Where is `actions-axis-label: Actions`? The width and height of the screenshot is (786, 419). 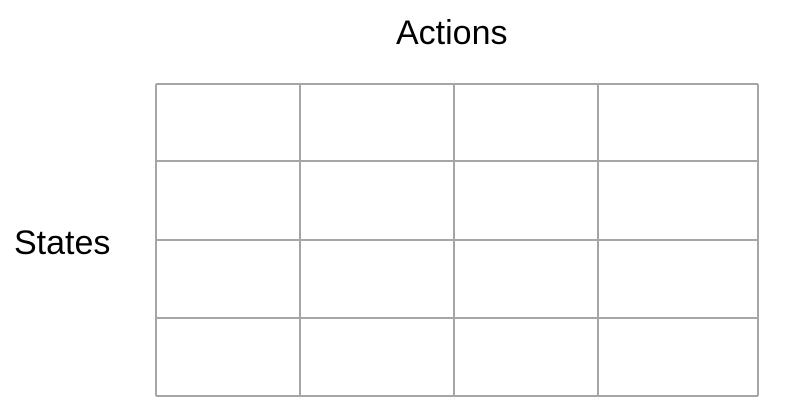
actions-axis-label: Actions is located at coordinates (452, 33).